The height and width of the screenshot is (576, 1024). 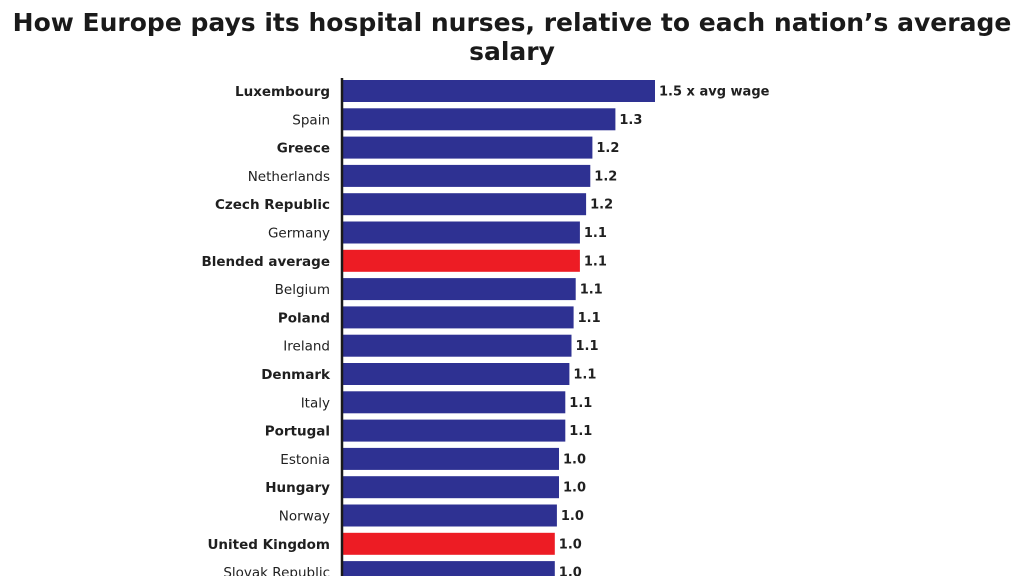 What do you see at coordinates (303, 149) in the screenshot?
I see `category-label: Greece` at bounding box center [303, 149].